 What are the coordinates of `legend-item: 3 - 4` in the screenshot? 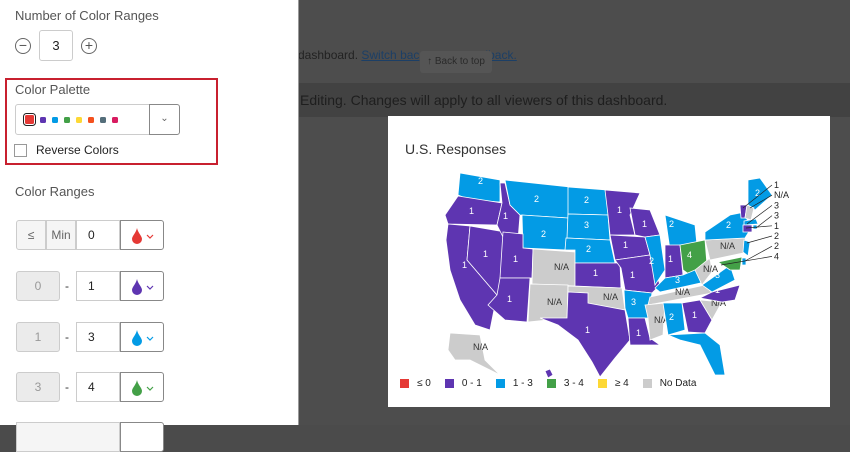 It's located at (565, 383).